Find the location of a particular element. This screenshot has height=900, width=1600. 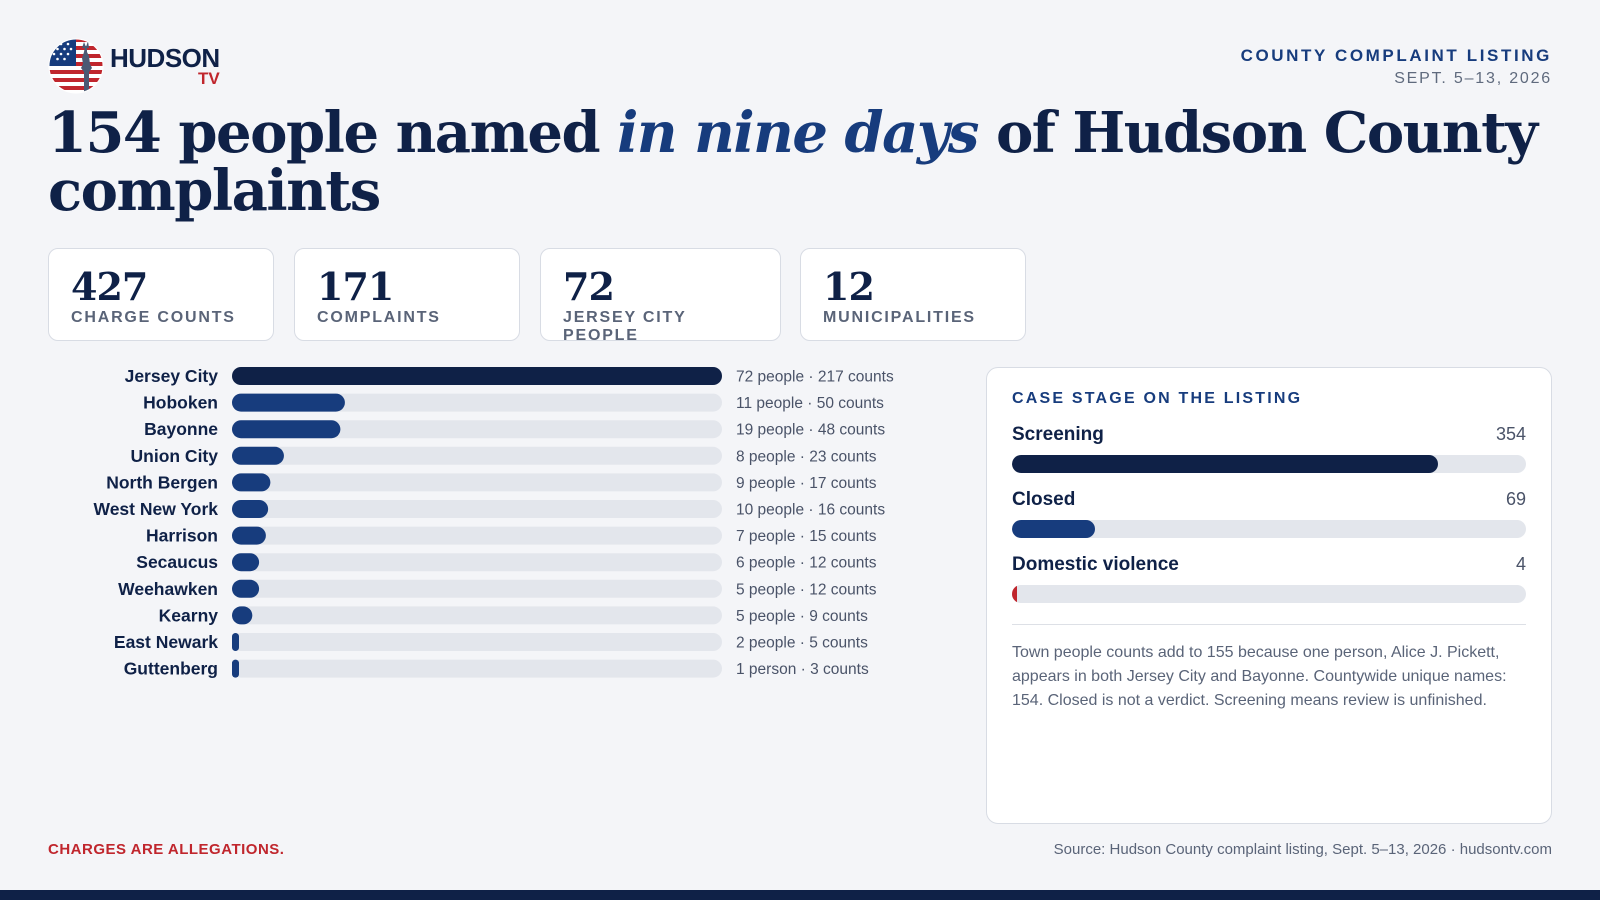

bar-track-weehawken is located at coordinates (477, 588).